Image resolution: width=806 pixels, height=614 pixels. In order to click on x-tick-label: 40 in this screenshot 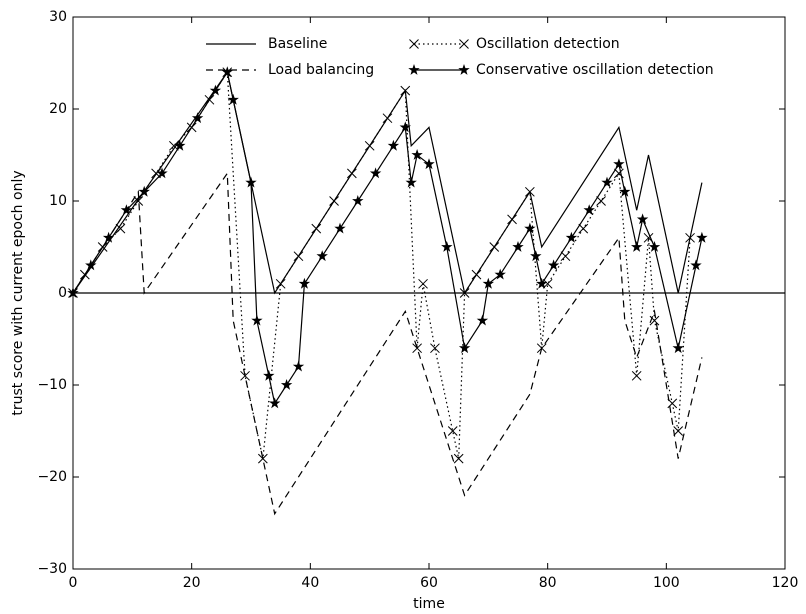, I will do `click(310, 583)`.